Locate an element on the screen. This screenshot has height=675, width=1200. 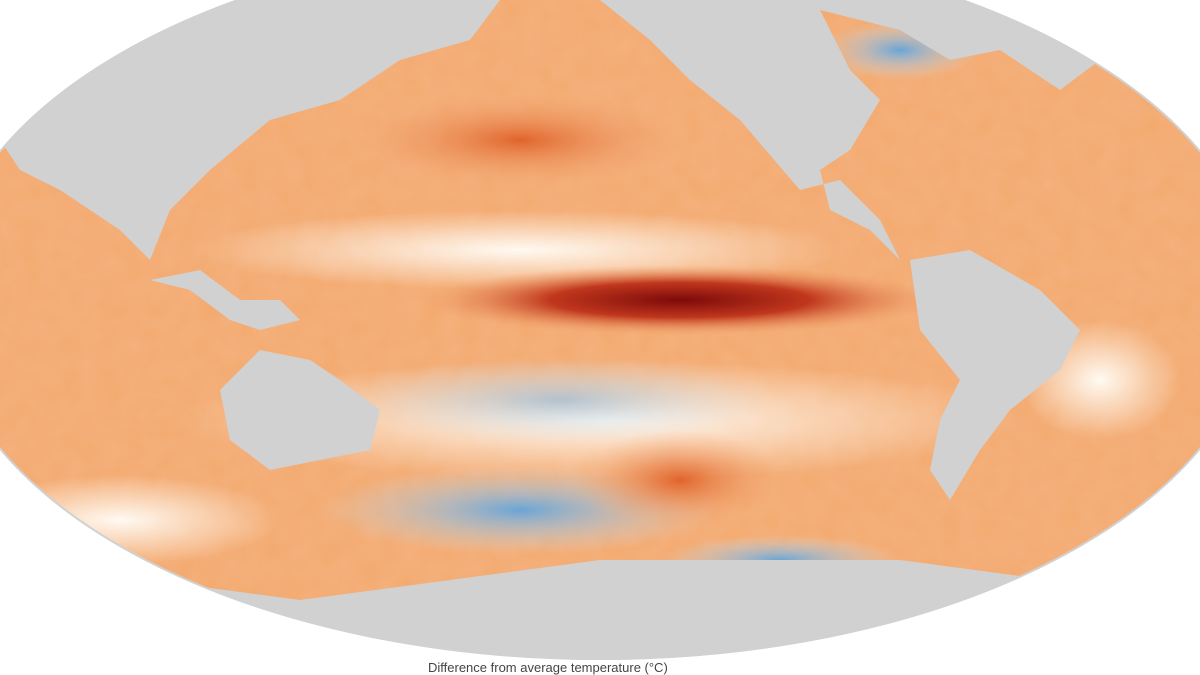
south-america is located at coordinates (995, 375).